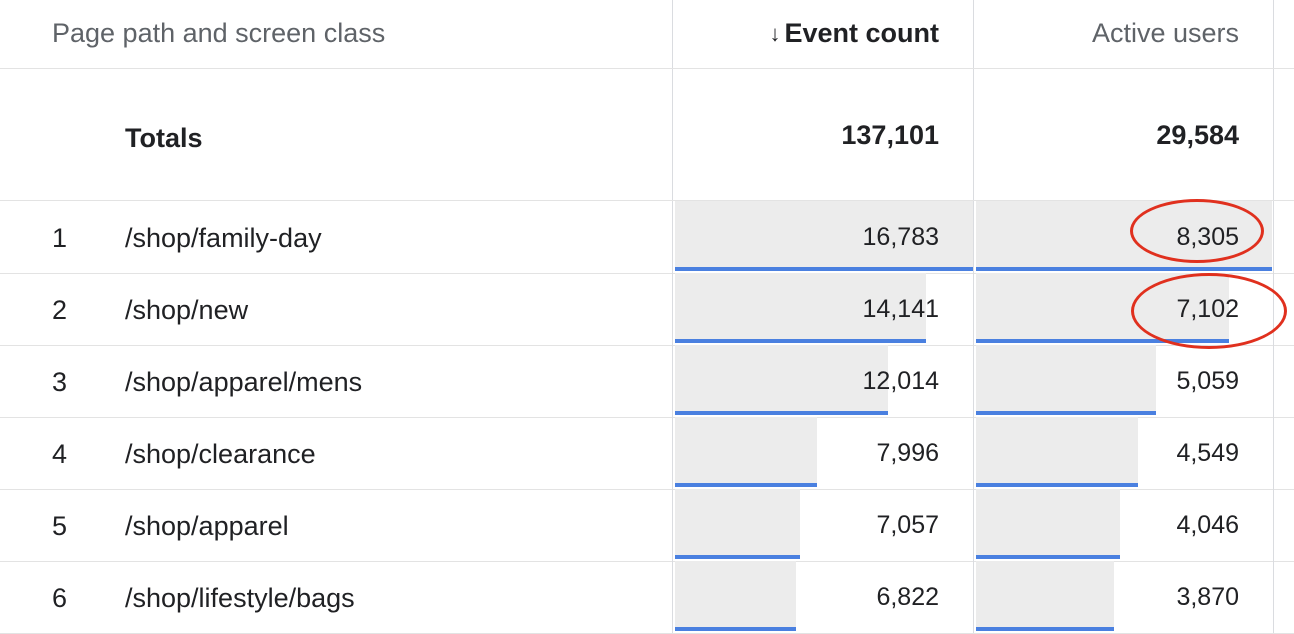 This screenshot has height=634, width=1294. What do you see at coordinates (223, 238) in the screenshot?
I see `row-page-path: /shop/family-day` at bounding box center [223, 238].